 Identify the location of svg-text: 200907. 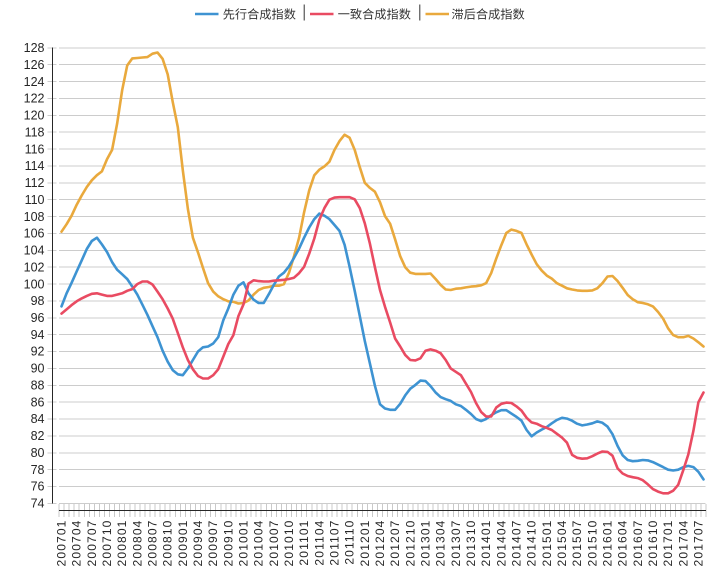
(213, 543).